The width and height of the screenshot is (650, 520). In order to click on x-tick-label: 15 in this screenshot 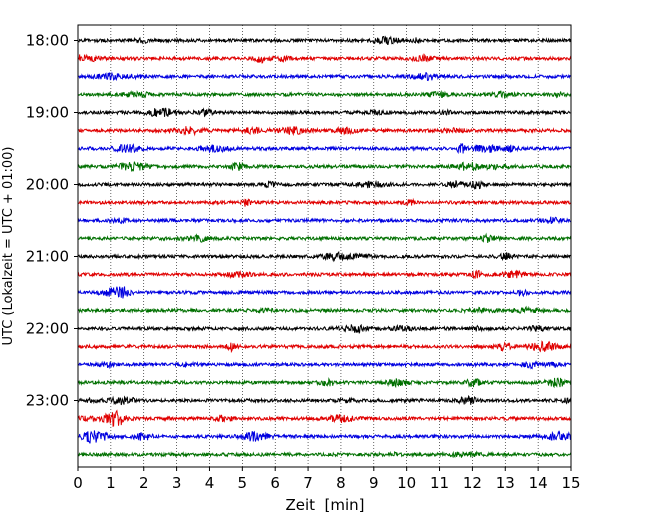, I will do `click(570, 483)`.